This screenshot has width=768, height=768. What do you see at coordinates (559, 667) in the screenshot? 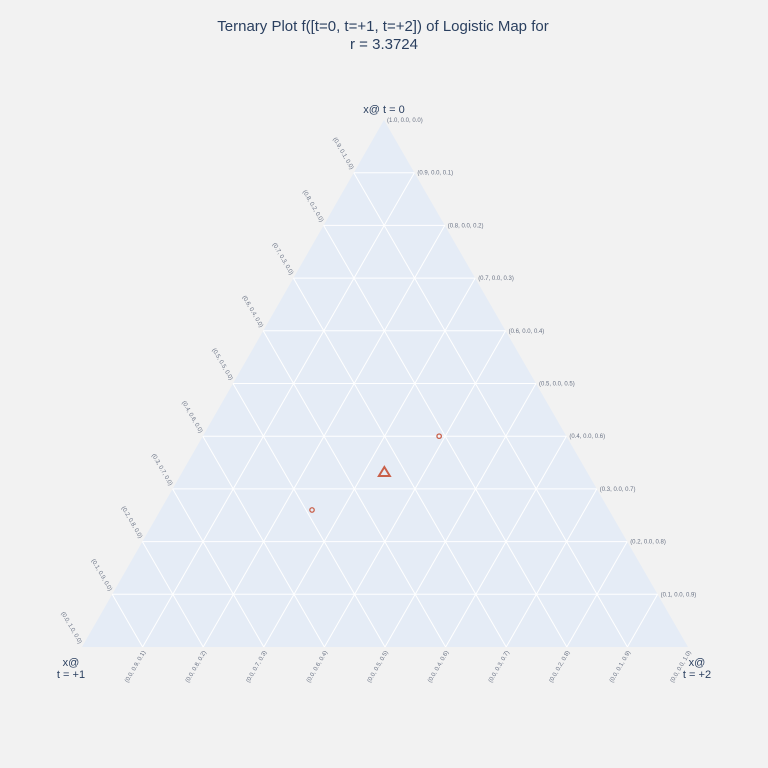
I see `tick-label-bottom: (0.0, 0.2, 0.8)` at bounding box center [559, 667].